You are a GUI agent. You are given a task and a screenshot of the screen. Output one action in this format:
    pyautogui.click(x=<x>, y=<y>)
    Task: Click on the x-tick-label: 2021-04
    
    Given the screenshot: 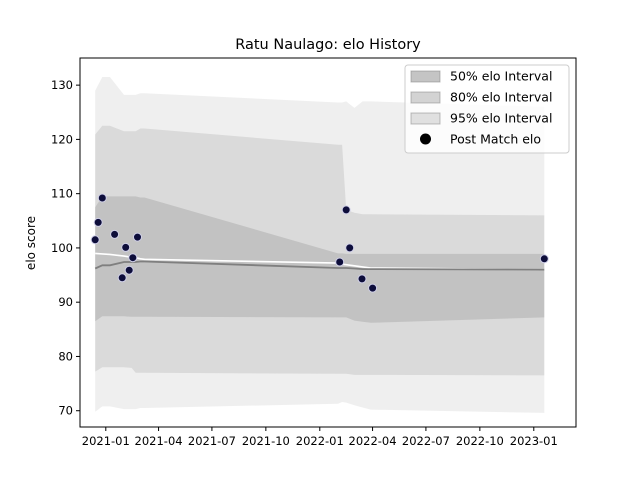 What is the action you would take?
    pyautogui.click(x=159, y=441)
    